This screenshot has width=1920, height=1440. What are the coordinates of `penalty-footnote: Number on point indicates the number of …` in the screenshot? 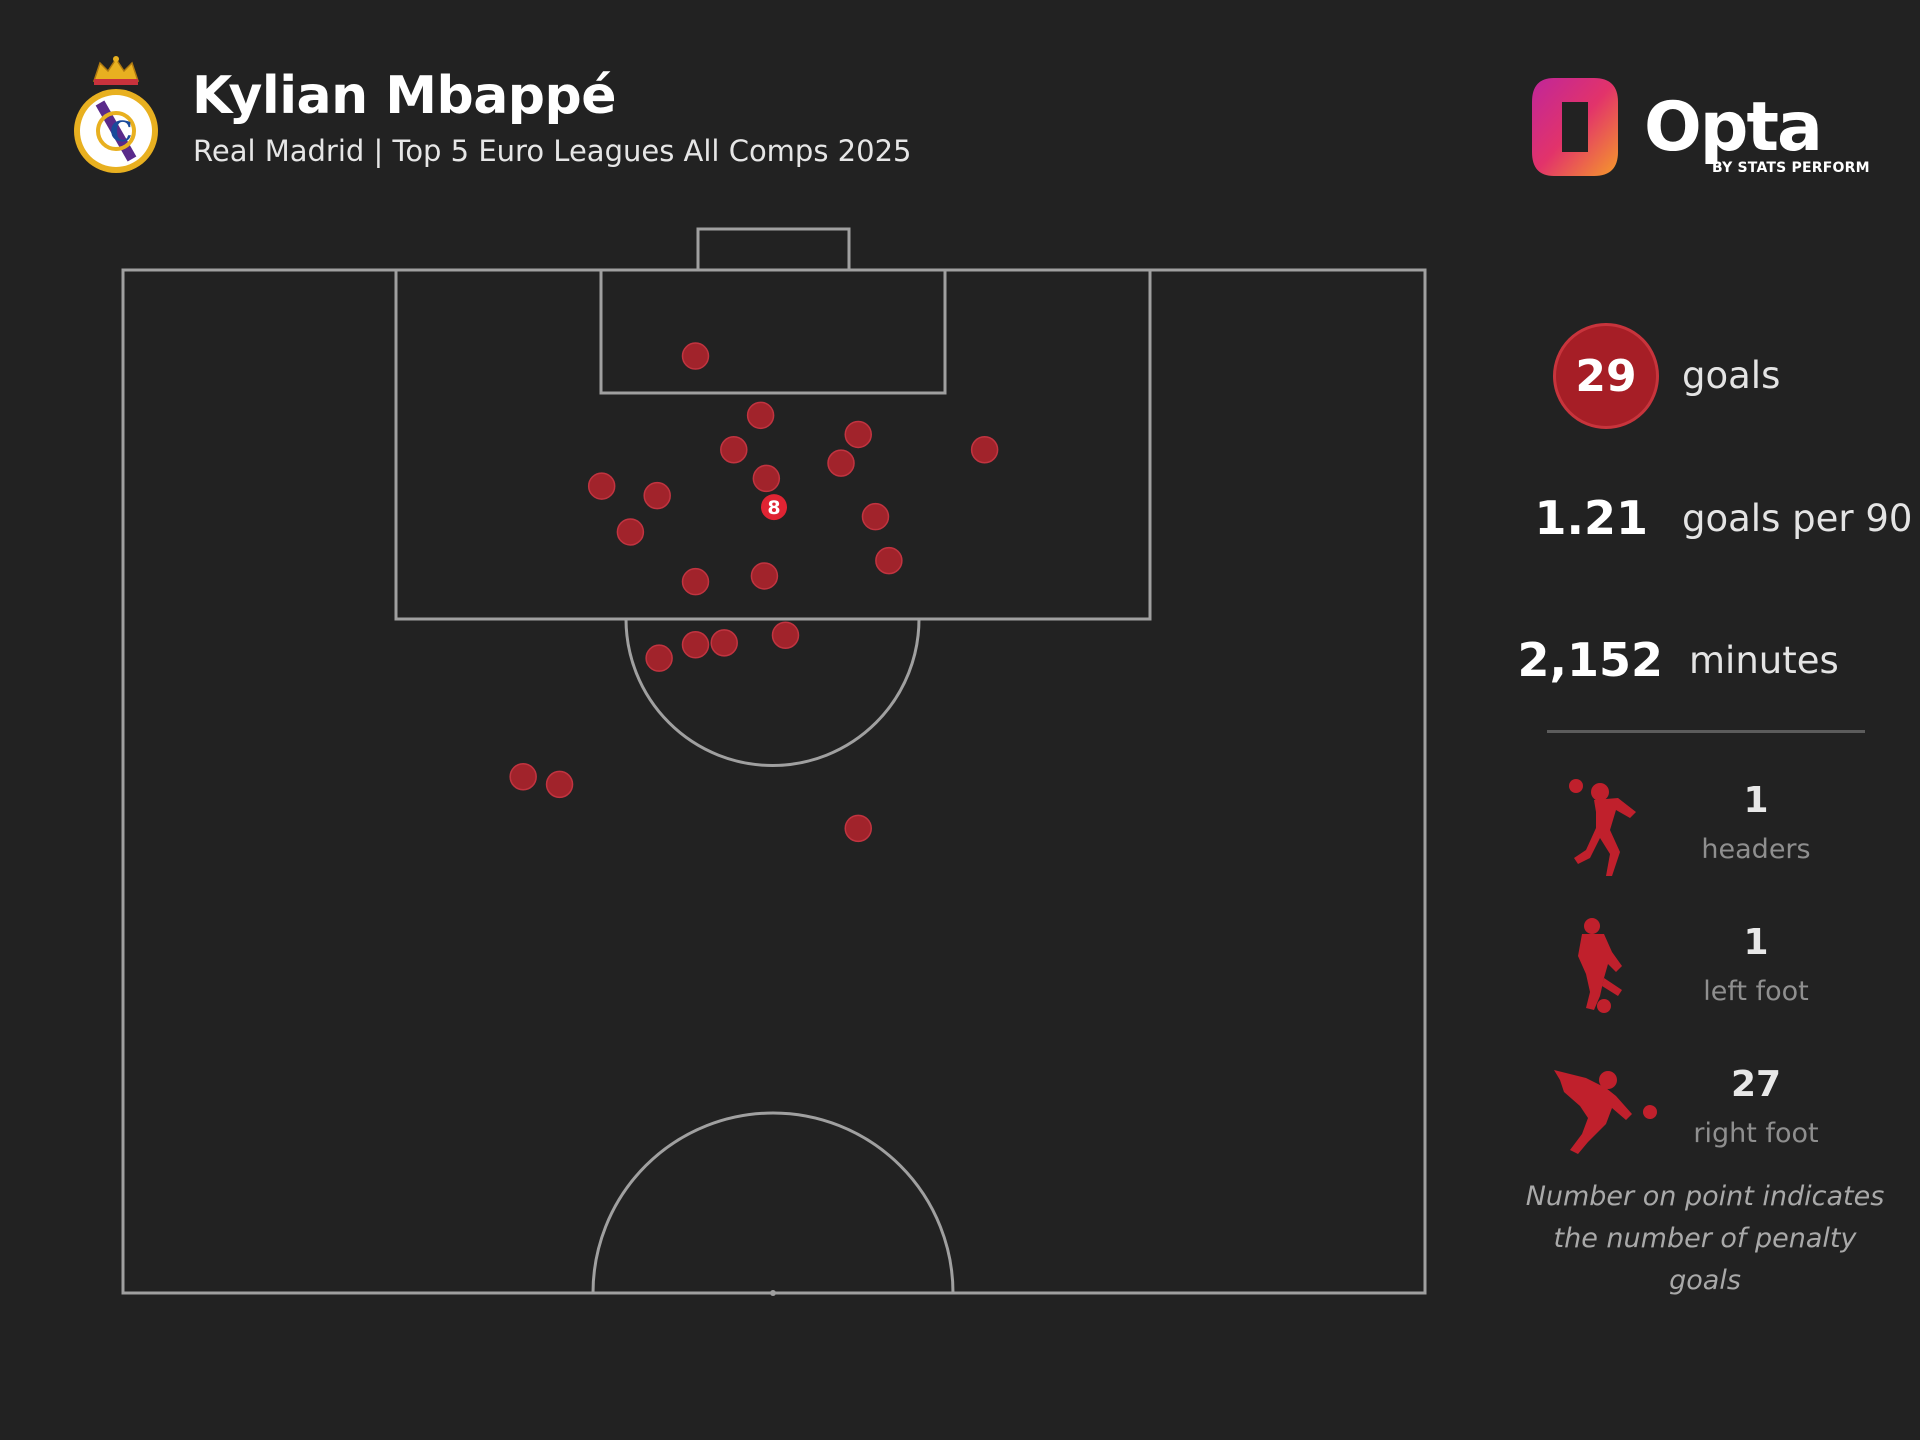 It's located at (1705, 1239).